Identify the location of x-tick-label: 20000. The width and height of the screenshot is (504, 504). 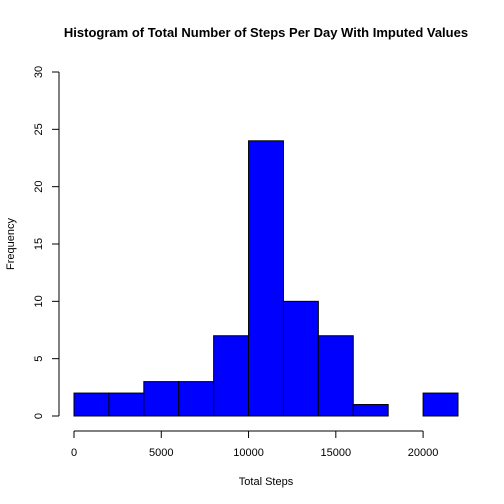
(423, 453).